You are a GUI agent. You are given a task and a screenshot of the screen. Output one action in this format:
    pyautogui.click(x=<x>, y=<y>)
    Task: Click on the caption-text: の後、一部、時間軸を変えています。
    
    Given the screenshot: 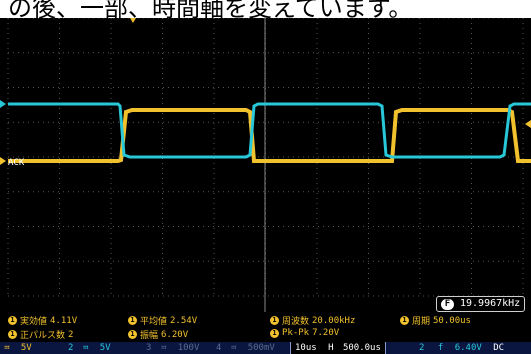 What is the action you would take?
    pyautogui.click(x=210, y=9)
    